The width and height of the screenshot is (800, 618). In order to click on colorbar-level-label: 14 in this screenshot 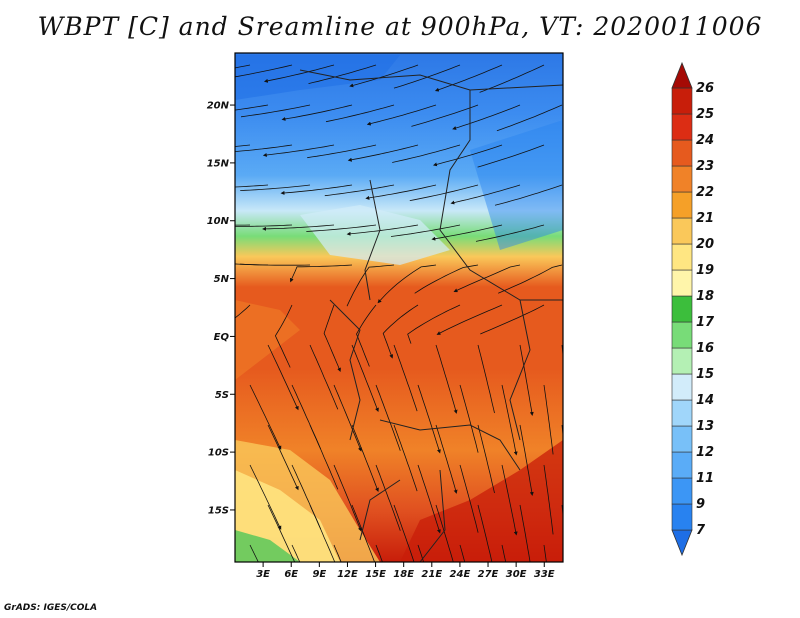, I will do `click(705, 400)`.